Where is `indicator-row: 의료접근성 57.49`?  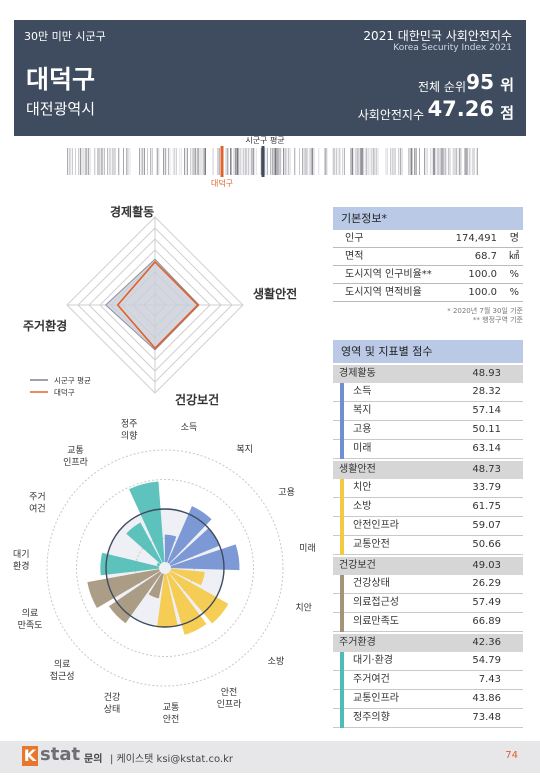
indicator-row: 의료접근성 57.49 is located at coordinates (428, 603).